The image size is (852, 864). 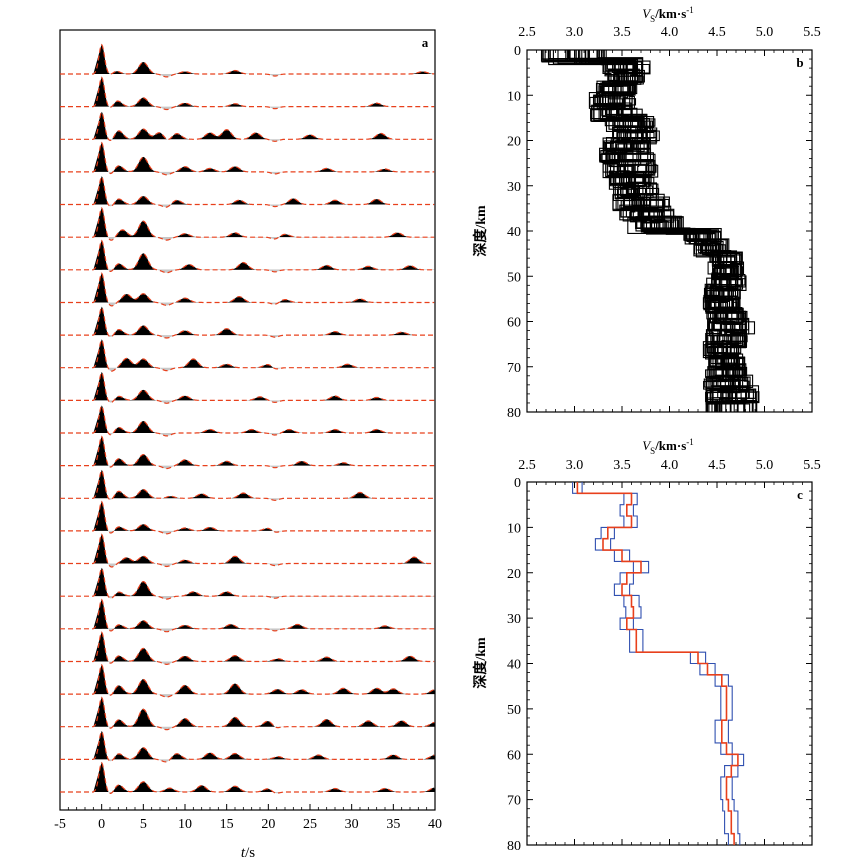 I want to click on y-tick-label: 70, so click(x=514, y=801).